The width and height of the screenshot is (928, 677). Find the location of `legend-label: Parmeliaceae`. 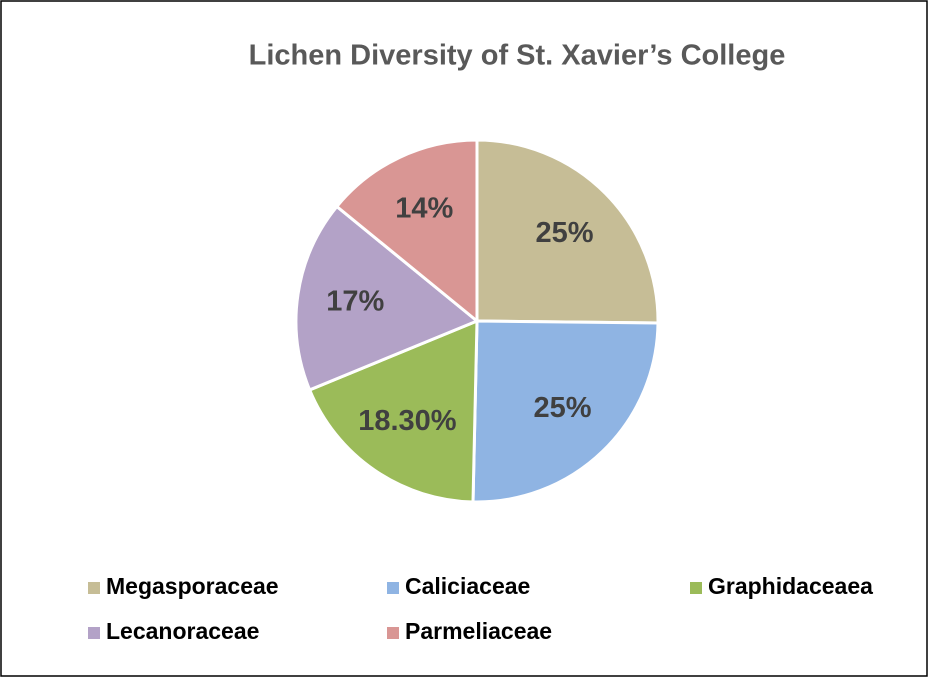

legend-label: Parmeliaceae is located at coordinates (478, 631).